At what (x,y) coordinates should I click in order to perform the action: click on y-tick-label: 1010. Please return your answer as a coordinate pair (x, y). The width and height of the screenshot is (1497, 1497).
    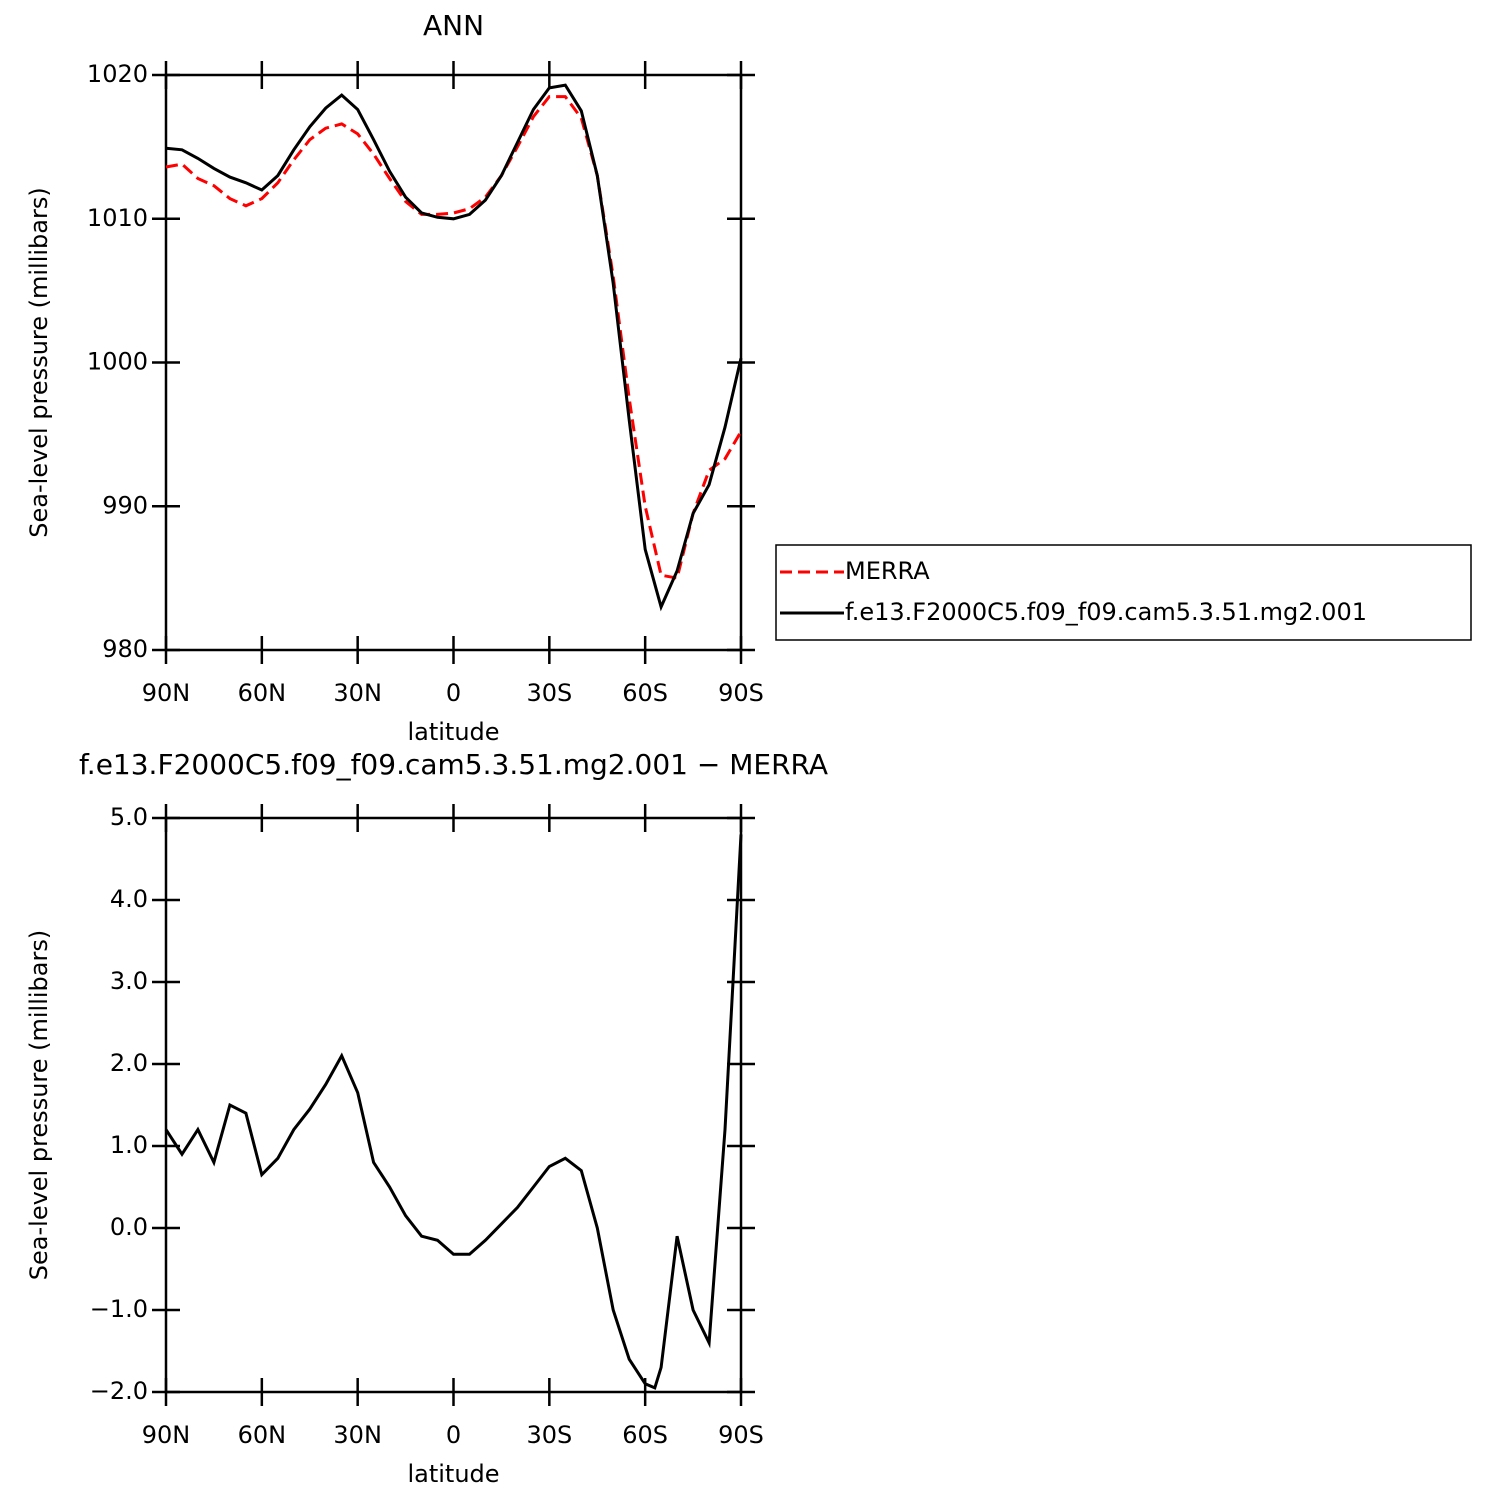
    Looking at the image, I should click on (117, 218).